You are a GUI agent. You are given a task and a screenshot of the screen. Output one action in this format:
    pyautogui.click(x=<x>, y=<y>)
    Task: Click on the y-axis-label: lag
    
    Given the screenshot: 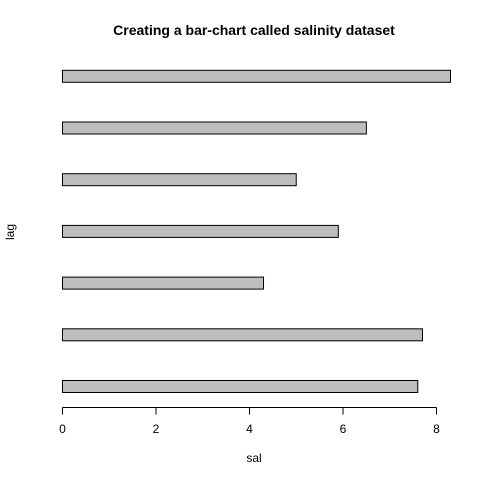 What is the action you would take?
    pyautogui.click(x=10, y=232)
    